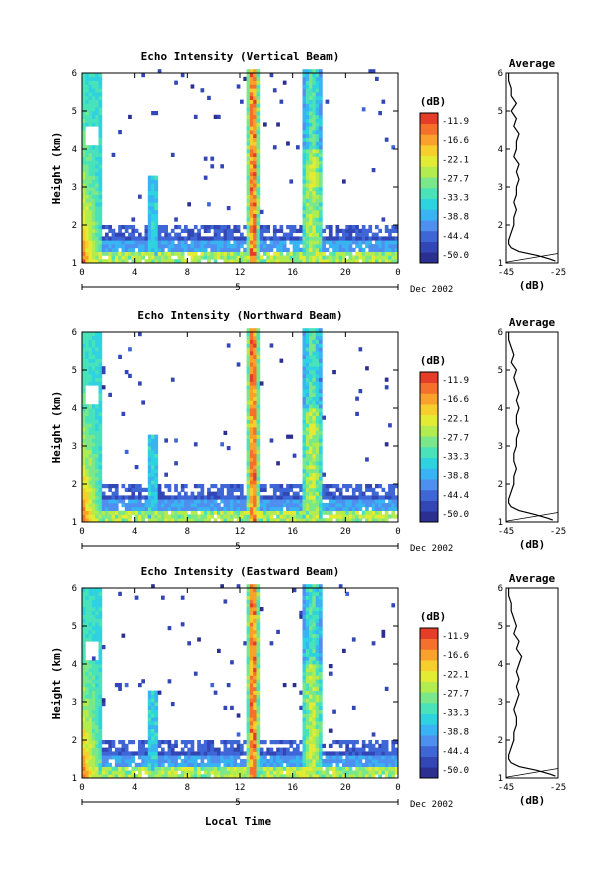 The image size is (611, 875). What do you see at coordinates (455, 122) in the screenshot?
I see `colorbar-tick-label: -11.9` at bounding box center [455, 122].